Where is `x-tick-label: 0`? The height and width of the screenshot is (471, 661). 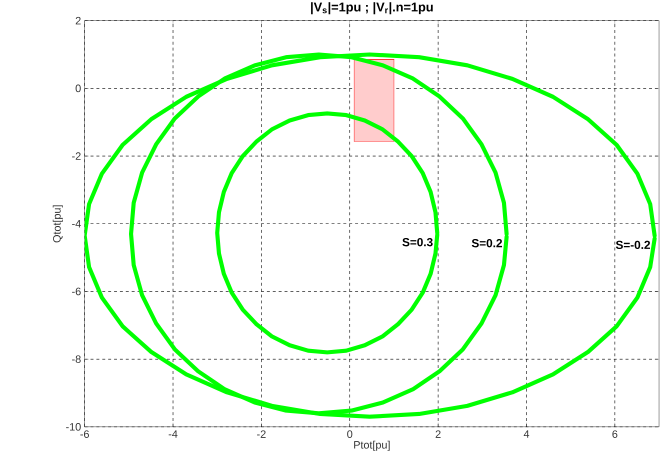 x-tick-label: 0 is located at coordinates (349, 434).